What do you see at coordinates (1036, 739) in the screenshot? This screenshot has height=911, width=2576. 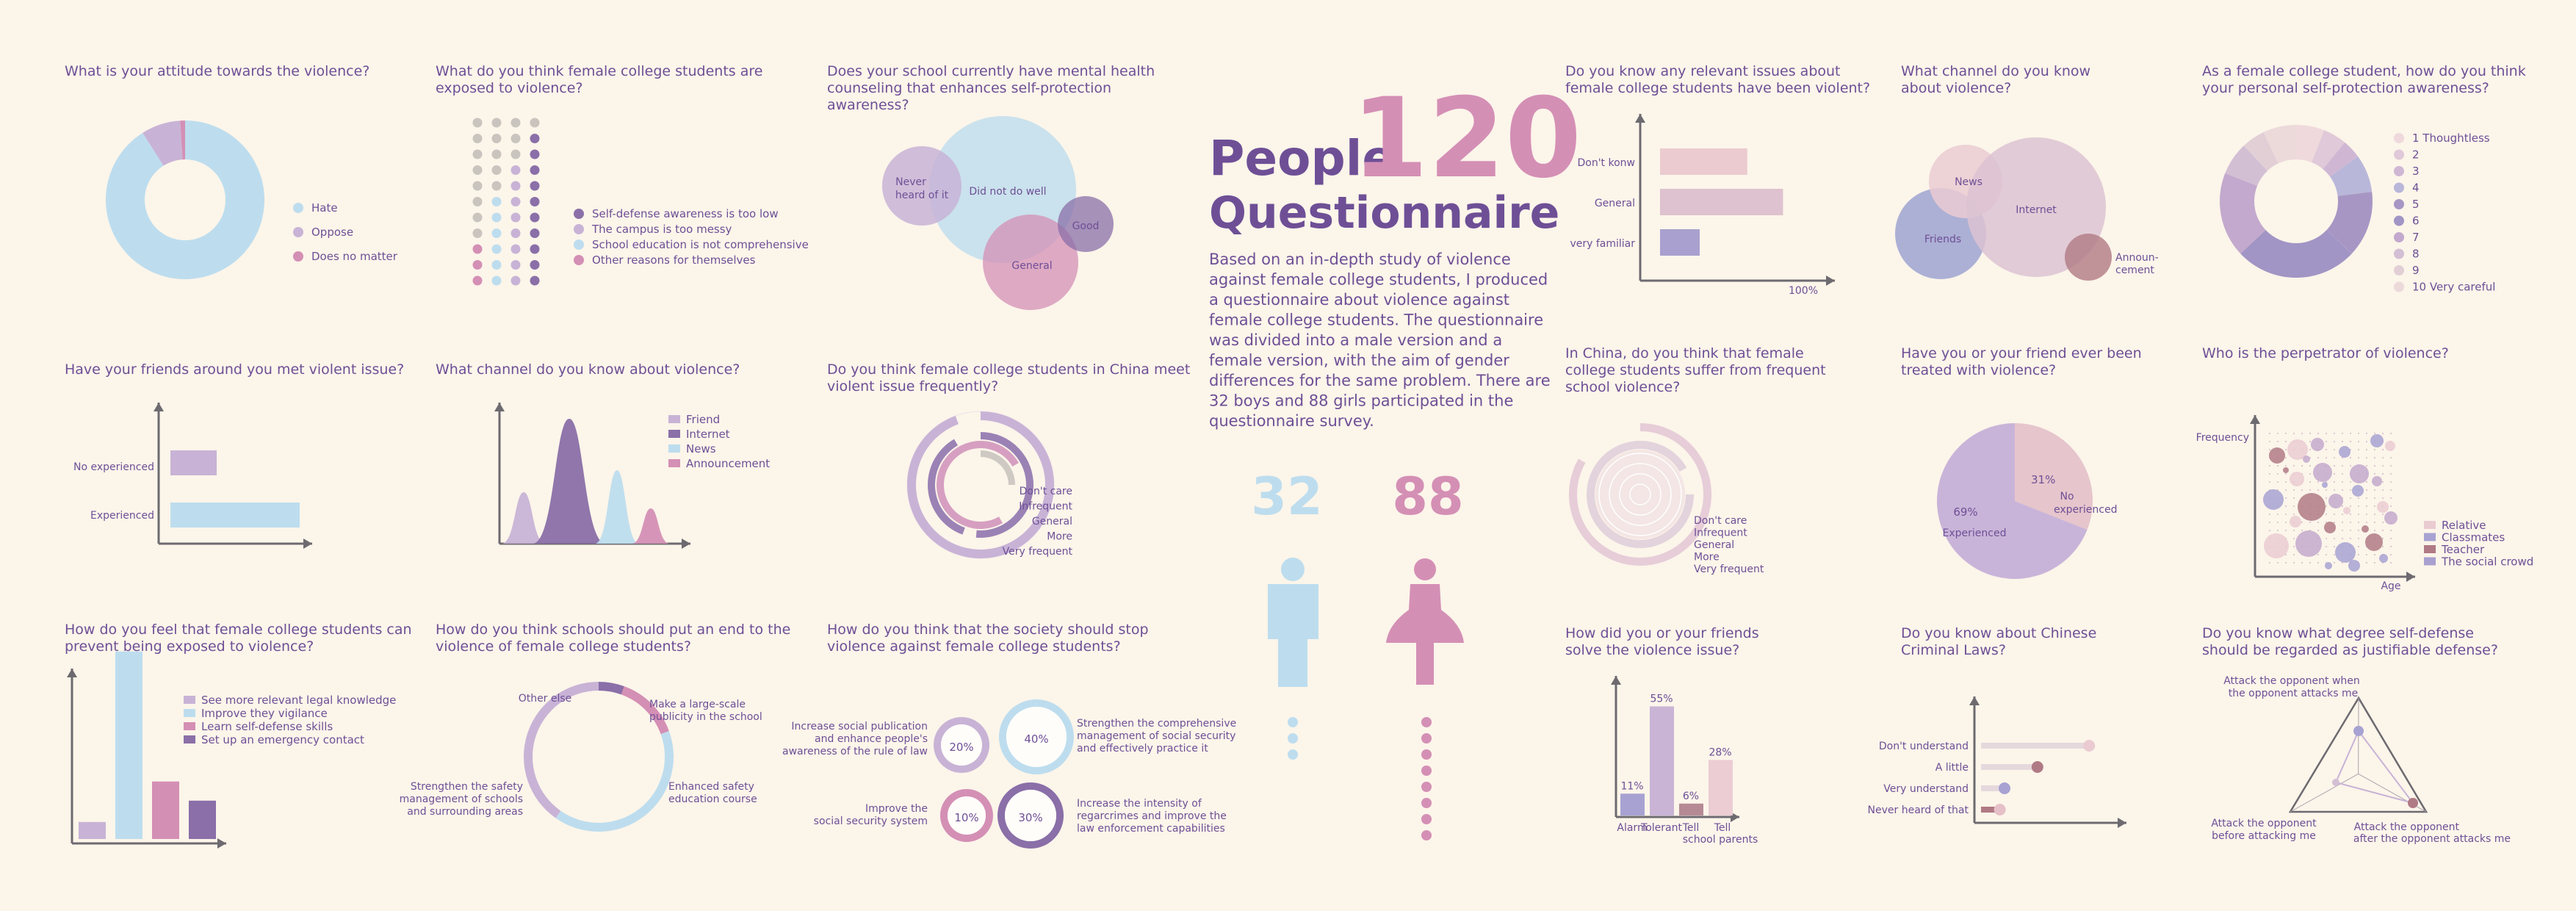 I see `society-value: 40%` at bounding box center [1036, 739].